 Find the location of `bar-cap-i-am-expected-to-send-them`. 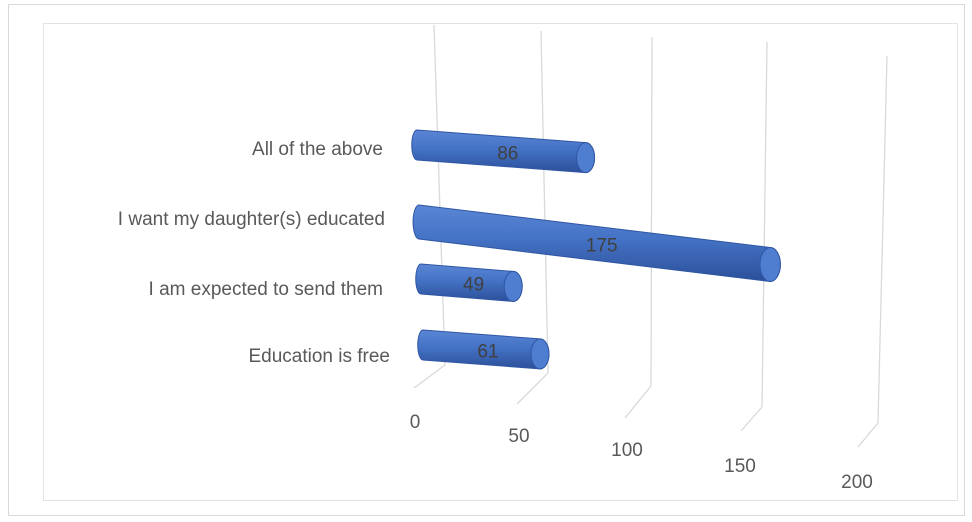

bar-cap-i-am-expected-to-send-them is located at coordinates (513, 286).